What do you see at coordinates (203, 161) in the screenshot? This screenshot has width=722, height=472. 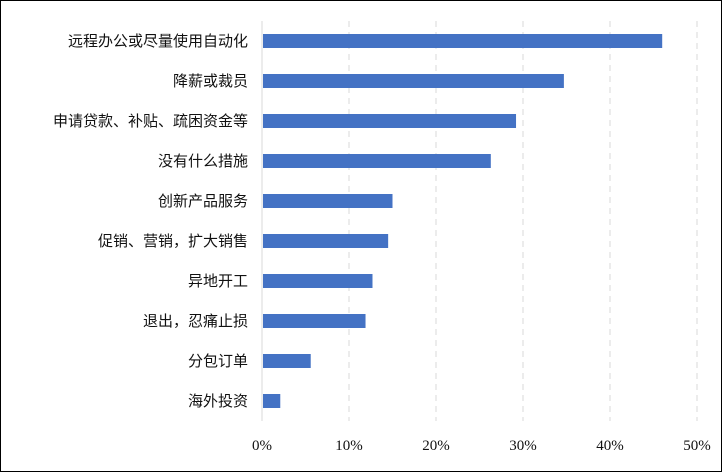 I see `category-label: 没有什么措施` at bounding box center [203, 161].